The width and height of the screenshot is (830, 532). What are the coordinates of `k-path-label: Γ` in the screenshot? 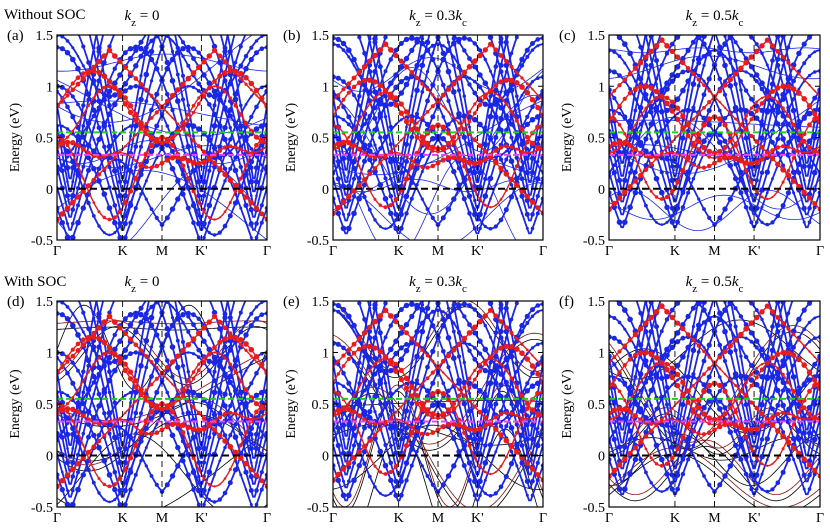 It's located at (820, 251).